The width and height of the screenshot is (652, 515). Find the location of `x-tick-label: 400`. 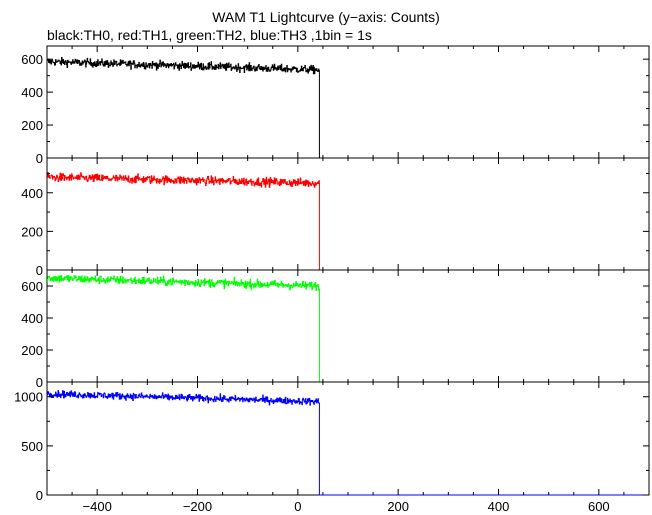

x-tick-label: 400 is located at coordinates (499, 506).